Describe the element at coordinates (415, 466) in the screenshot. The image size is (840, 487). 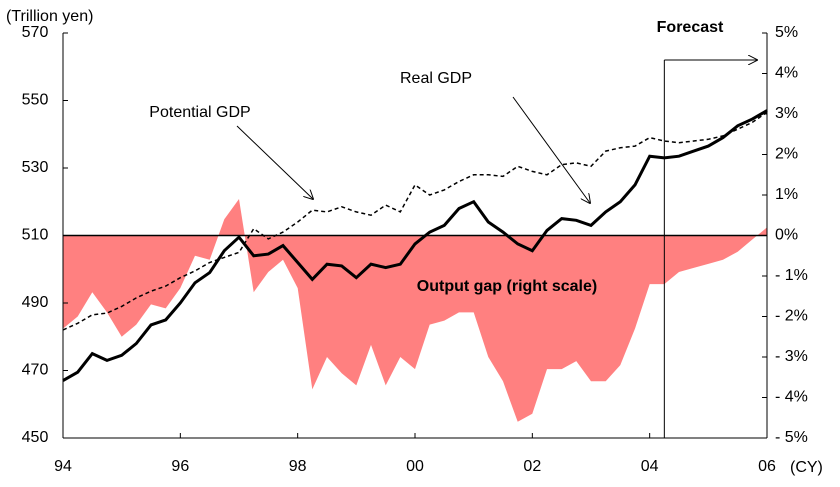
I see `x-tick-label: 00` at that location.